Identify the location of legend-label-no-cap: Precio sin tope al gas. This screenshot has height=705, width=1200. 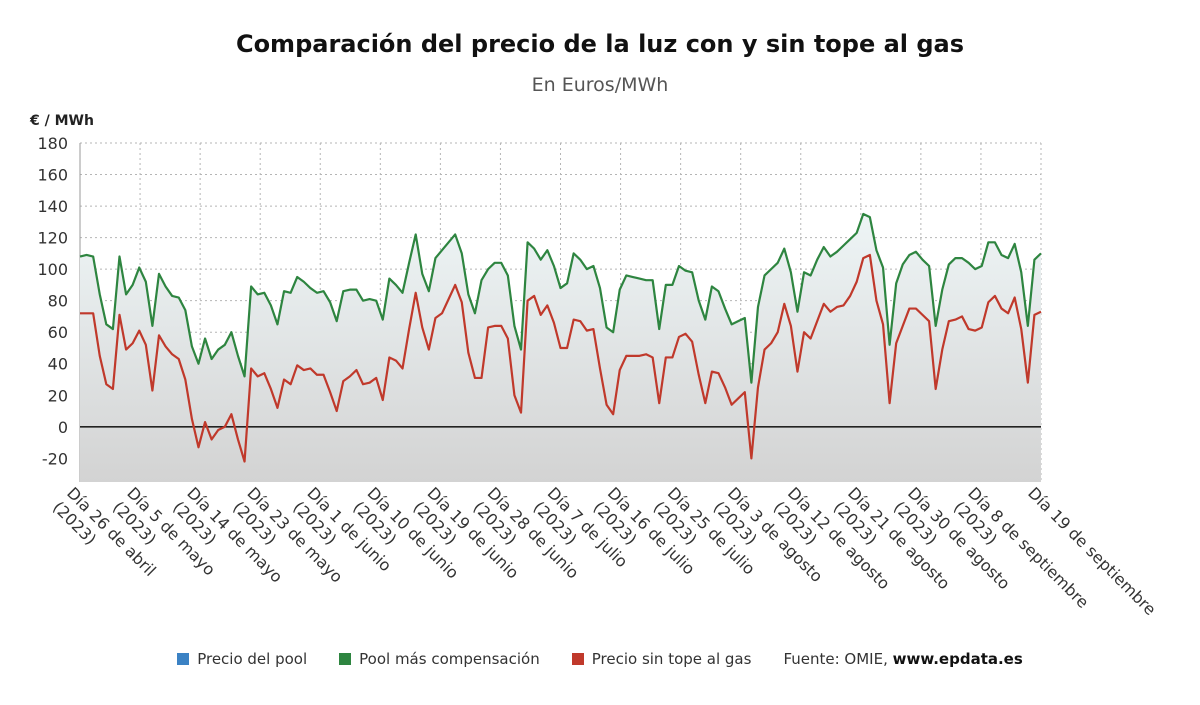
(671, 659).